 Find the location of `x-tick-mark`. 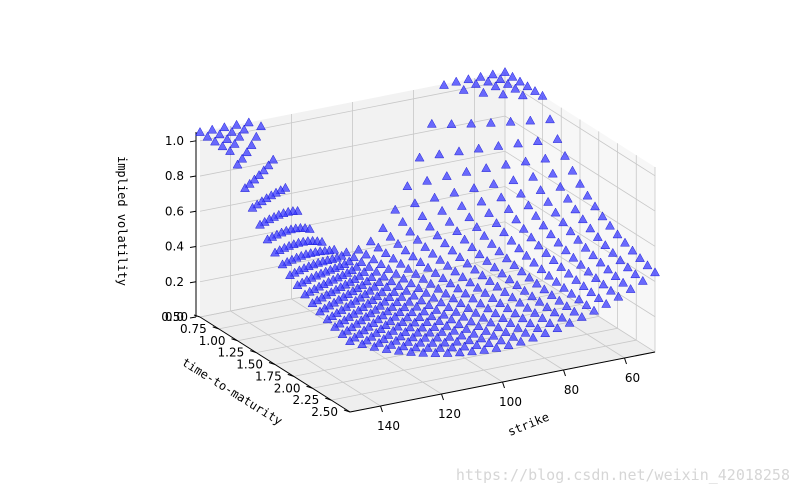

x-tick-mark is located at coordinates (625, 361).